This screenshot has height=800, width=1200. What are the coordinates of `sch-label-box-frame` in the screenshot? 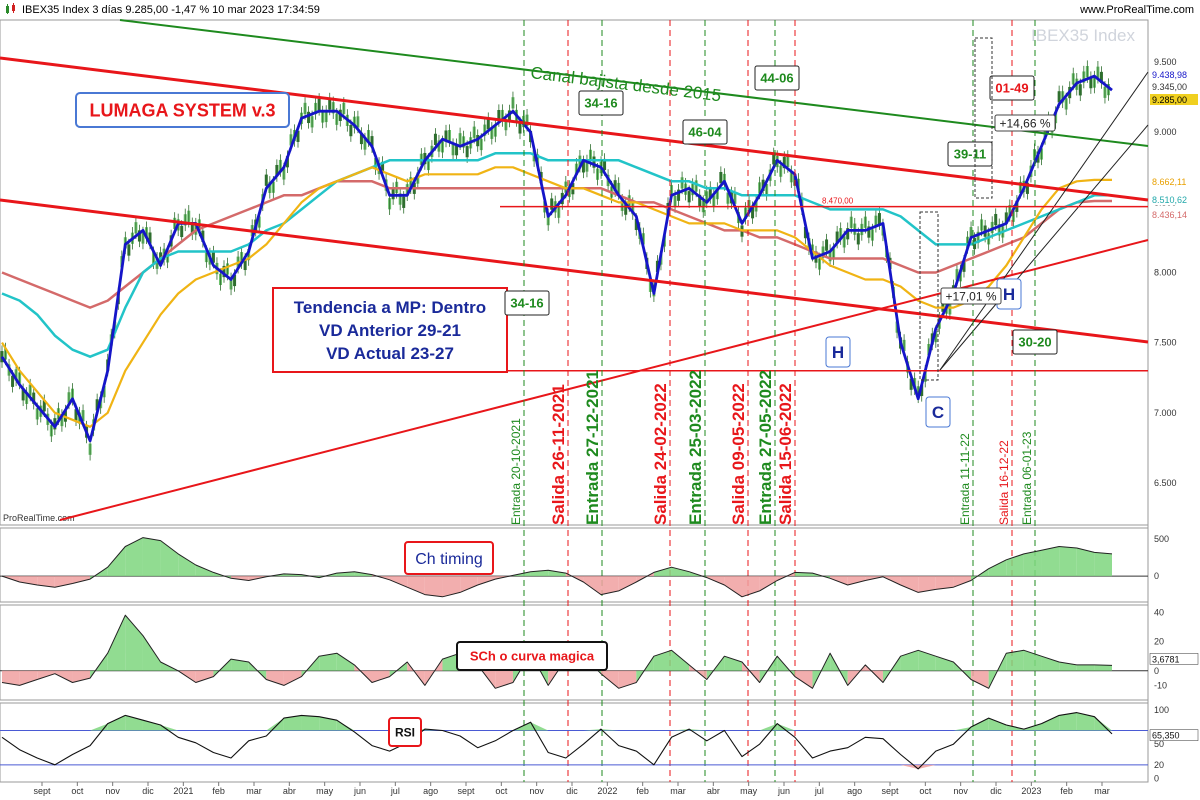 It's located at (532, 656).